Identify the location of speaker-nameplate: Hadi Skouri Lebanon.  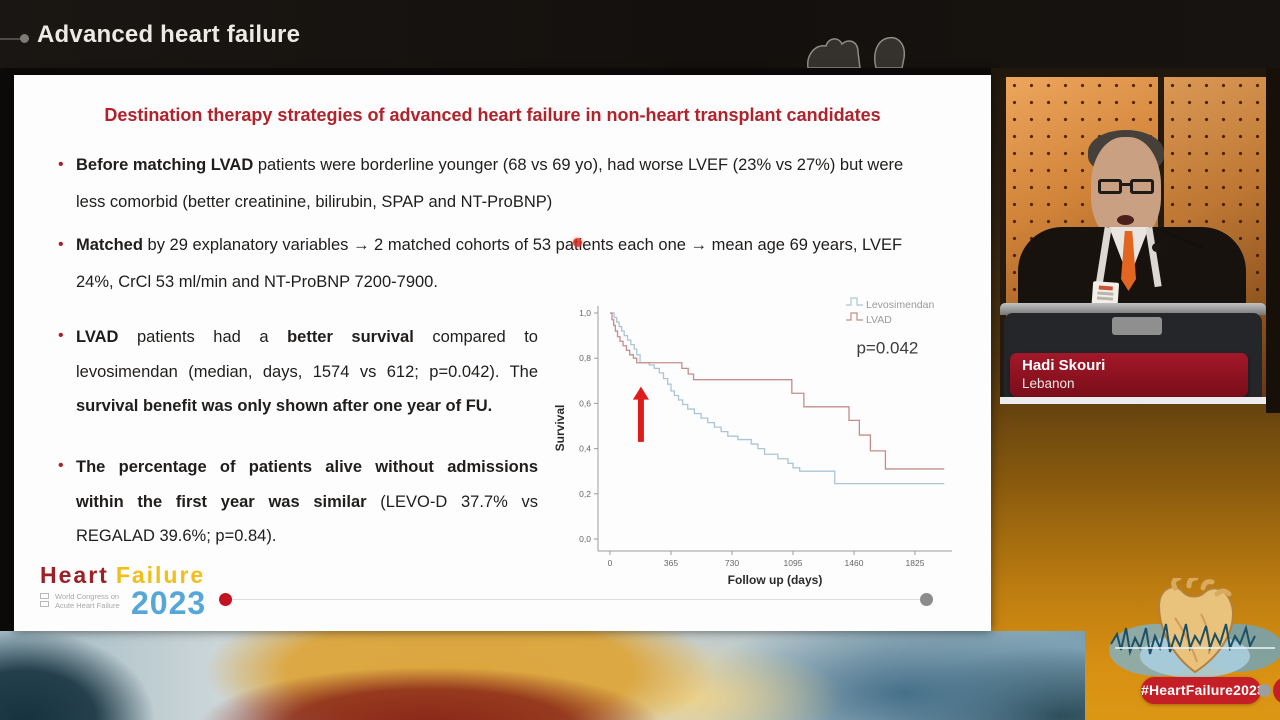
(1129, 375).